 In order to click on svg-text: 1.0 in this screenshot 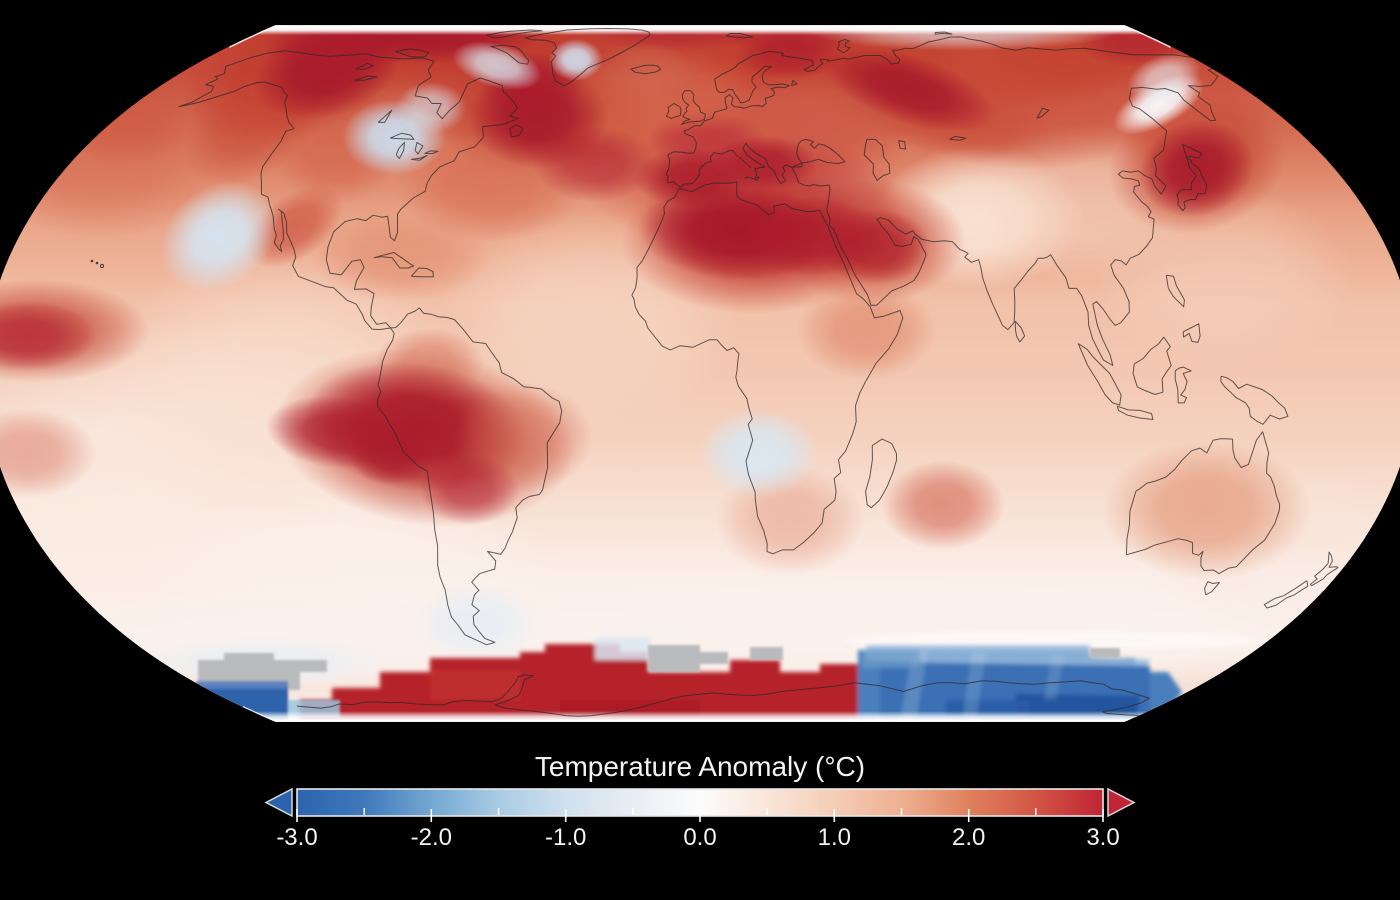, I will do `click(834, 837)`.